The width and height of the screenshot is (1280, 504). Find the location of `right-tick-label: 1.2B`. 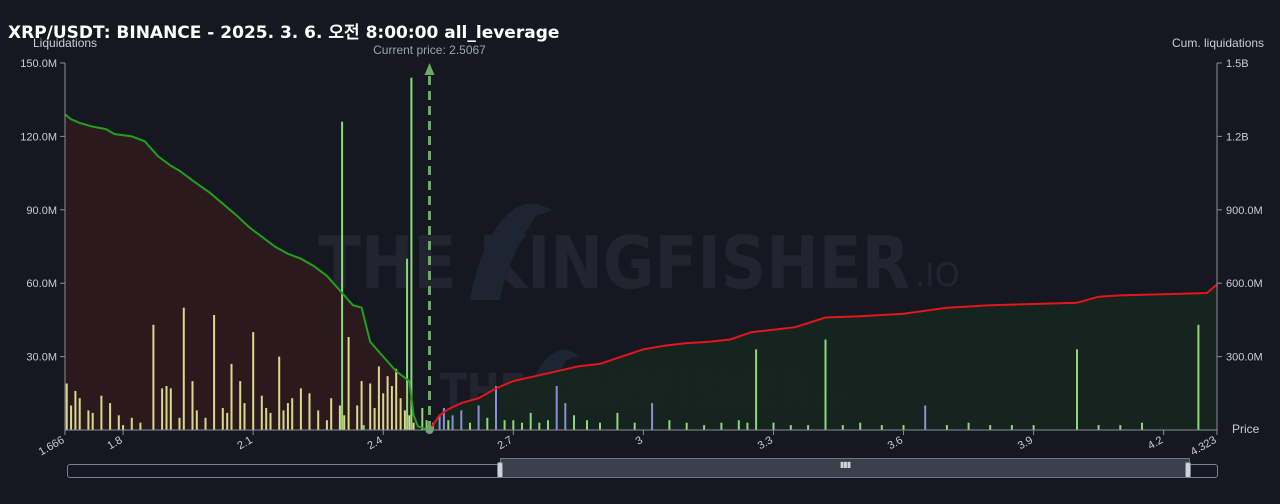

right-tick-label: 1.2B is located at coordinates (1237, 137).